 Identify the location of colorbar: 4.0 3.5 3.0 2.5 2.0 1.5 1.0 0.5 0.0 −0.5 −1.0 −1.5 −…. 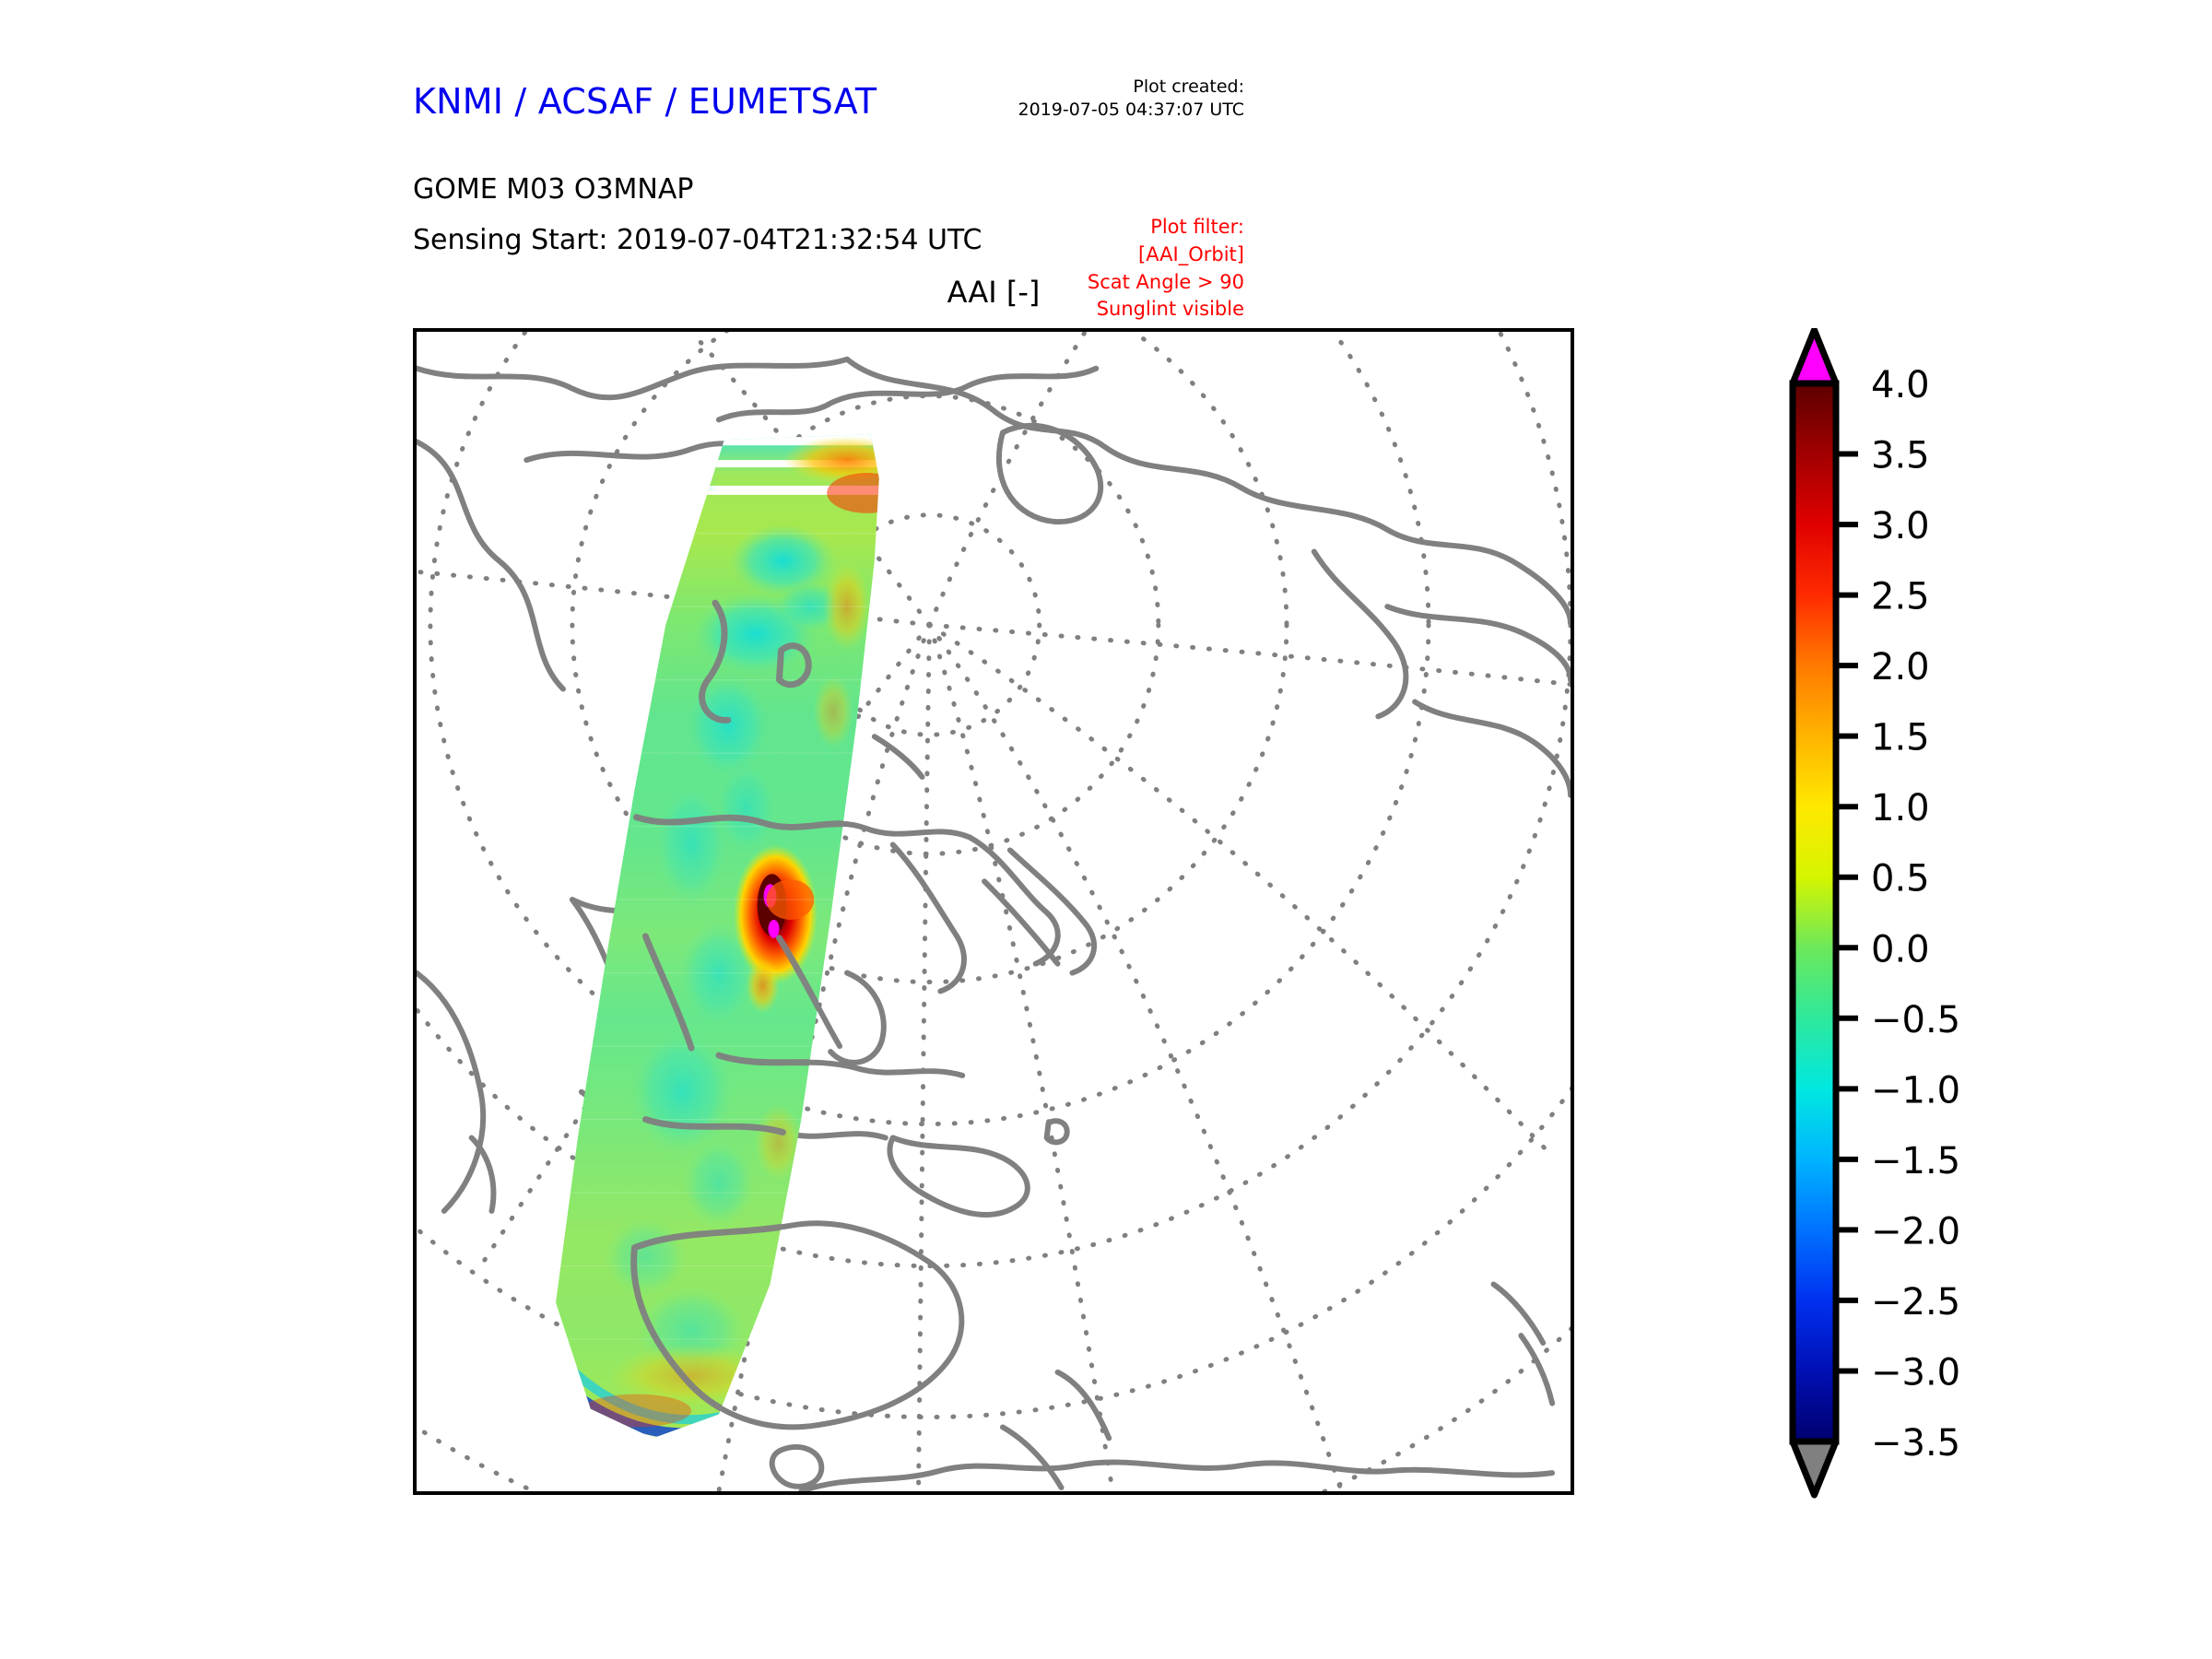
(1874, 913).